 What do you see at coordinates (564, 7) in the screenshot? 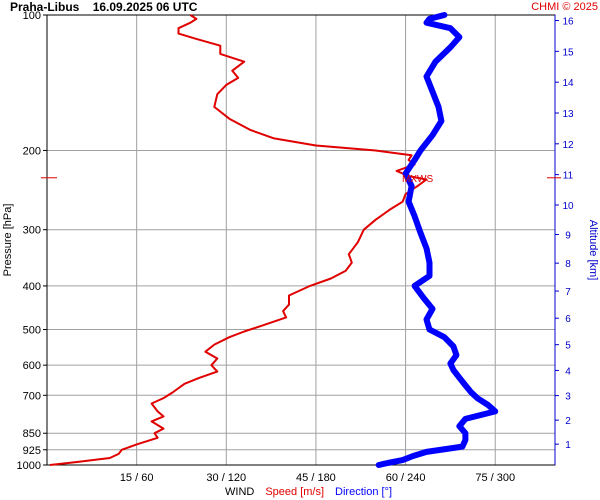
I see `credit-label: CHMI © 2025` at bounding box center [564, 7].